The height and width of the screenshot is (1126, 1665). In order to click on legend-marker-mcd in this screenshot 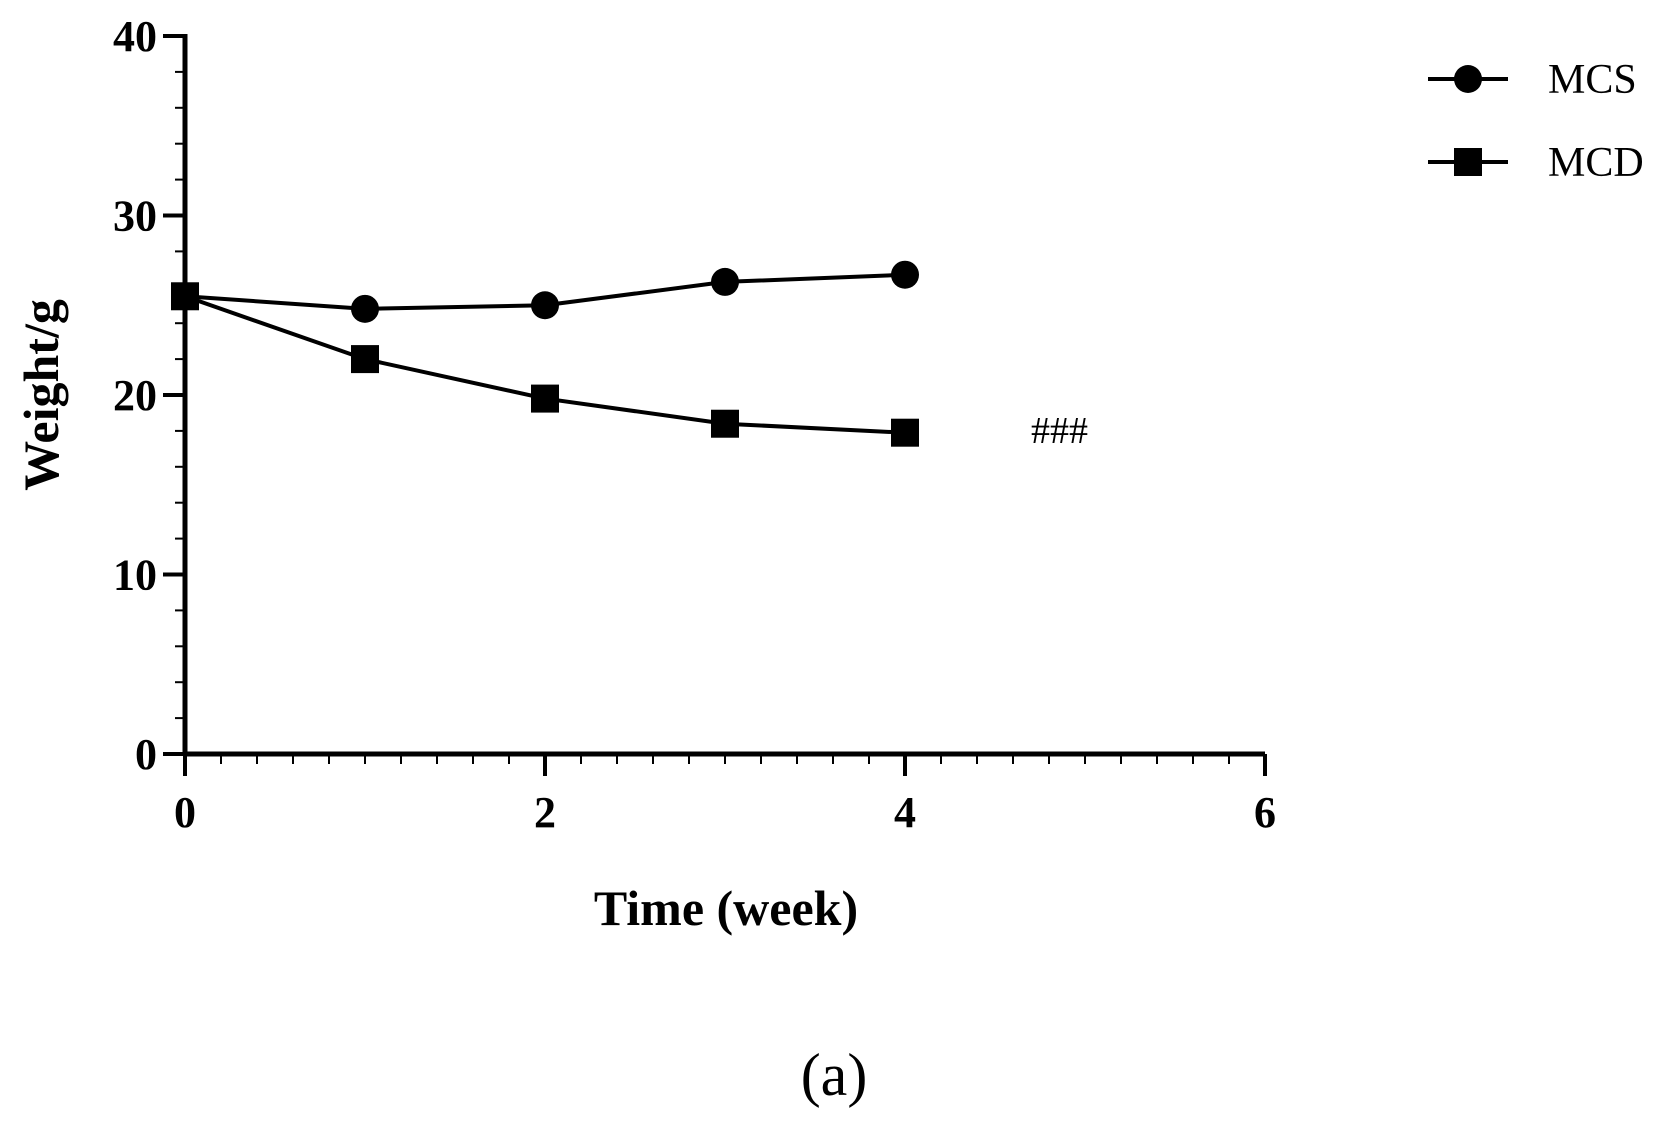, I will do `click(1468, 162)`.